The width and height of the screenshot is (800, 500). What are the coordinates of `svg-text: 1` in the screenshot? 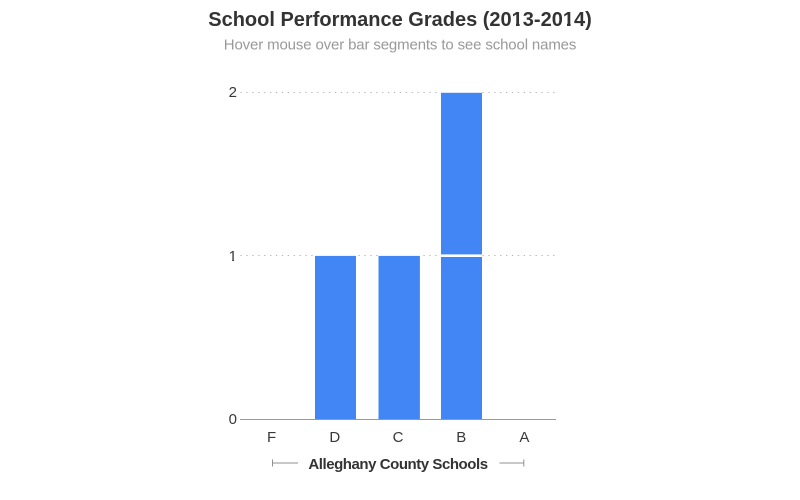 It's located at (233, 256).